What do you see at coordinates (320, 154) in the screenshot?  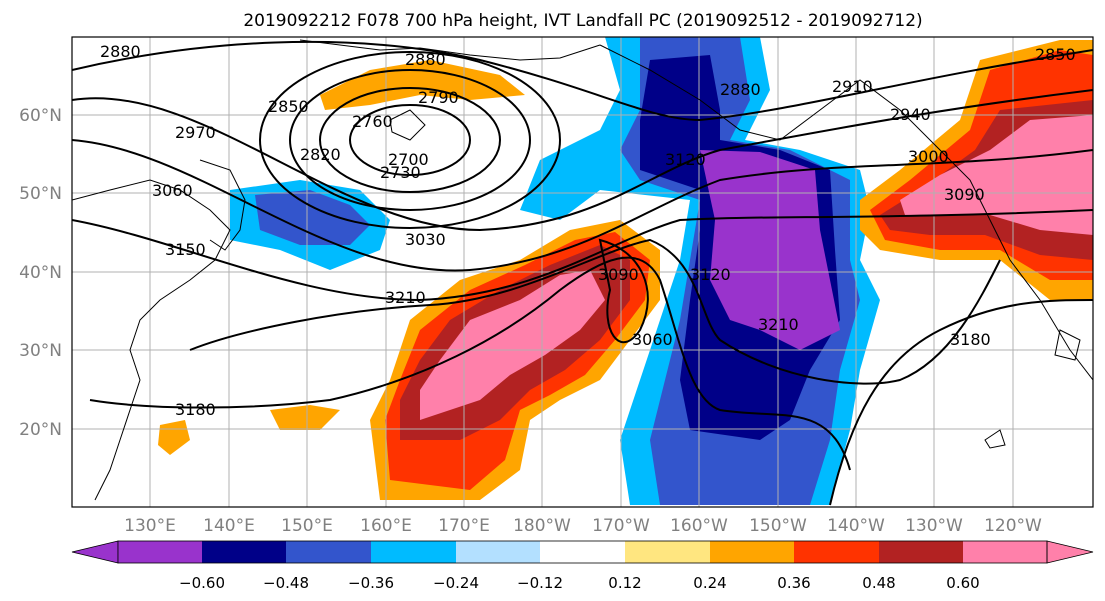 I see `contour-label: 2820` at bounding box center [320, 154].